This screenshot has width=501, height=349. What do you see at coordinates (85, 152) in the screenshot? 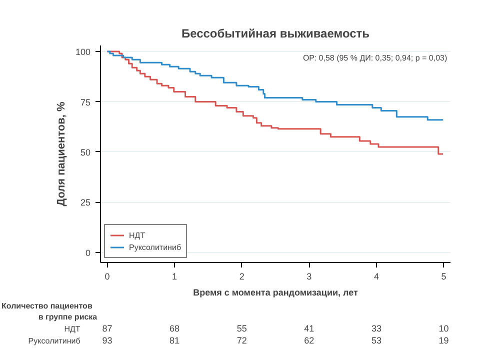
I see `y-tick-label: 50` at bounding box center [85, 152].